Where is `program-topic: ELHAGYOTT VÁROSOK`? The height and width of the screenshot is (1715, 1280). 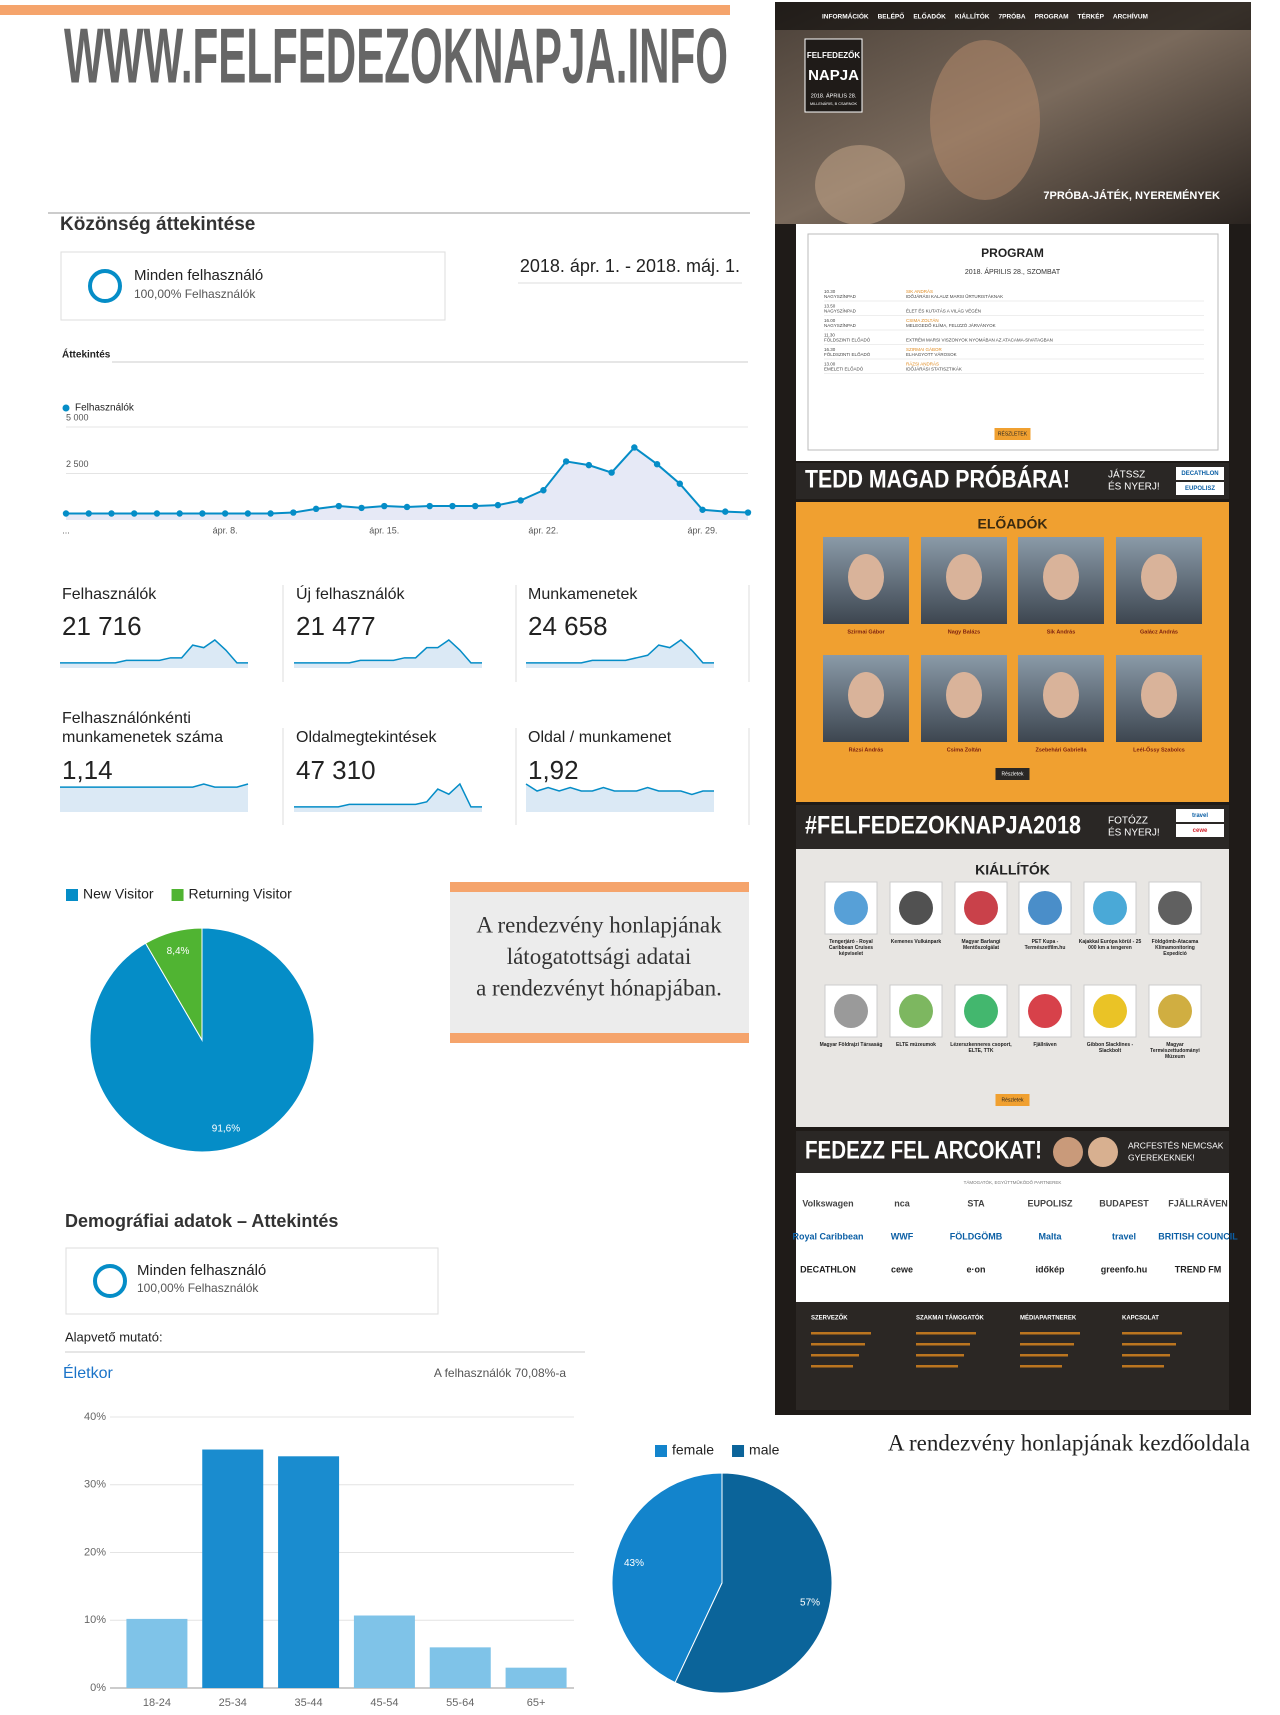
program-topic: ELHAGYOTT VÁROSOK is located at coordinates (931, 354).